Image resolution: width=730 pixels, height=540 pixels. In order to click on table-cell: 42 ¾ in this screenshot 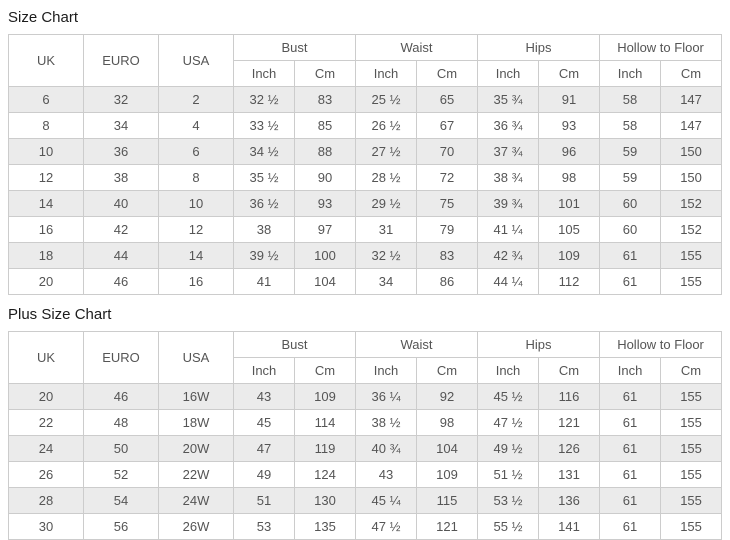, I will do `click(508, 255)`.